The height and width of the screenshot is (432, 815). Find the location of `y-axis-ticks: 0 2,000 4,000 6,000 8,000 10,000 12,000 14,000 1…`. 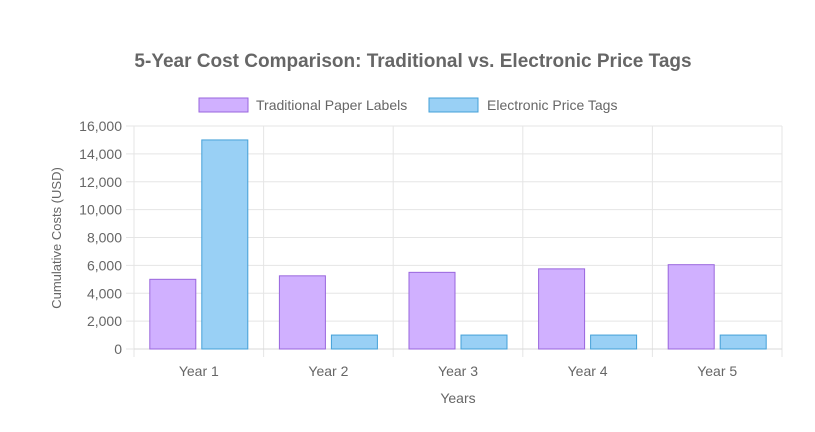

y-axis-ticks: 0 2,000 4,000 6,000 8,000 10,000 12,000 14,000 1… is located at coordinates (100, 237).